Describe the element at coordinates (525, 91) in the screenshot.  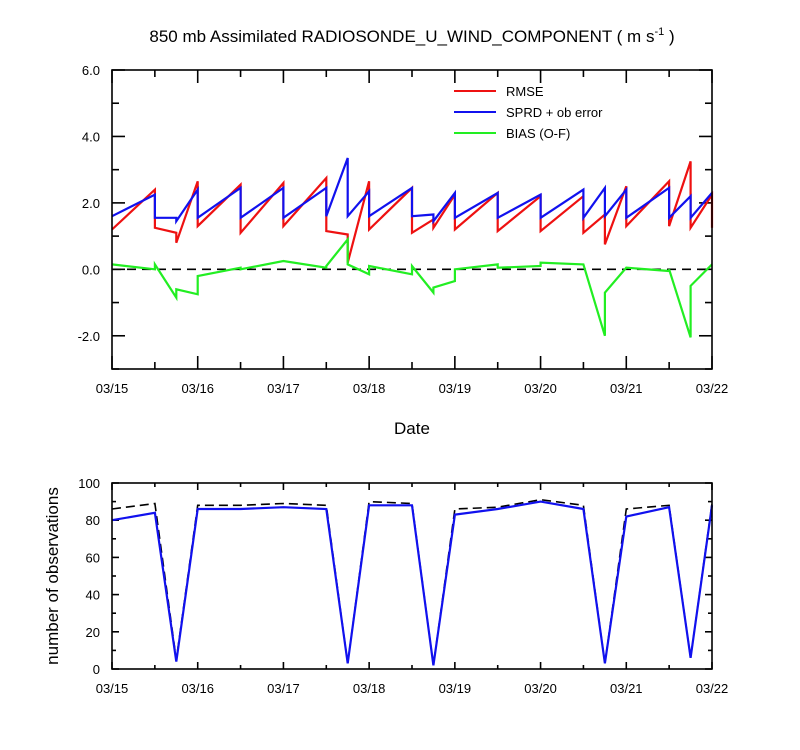
I see `top-legend-label-0: RMSE` at that location.